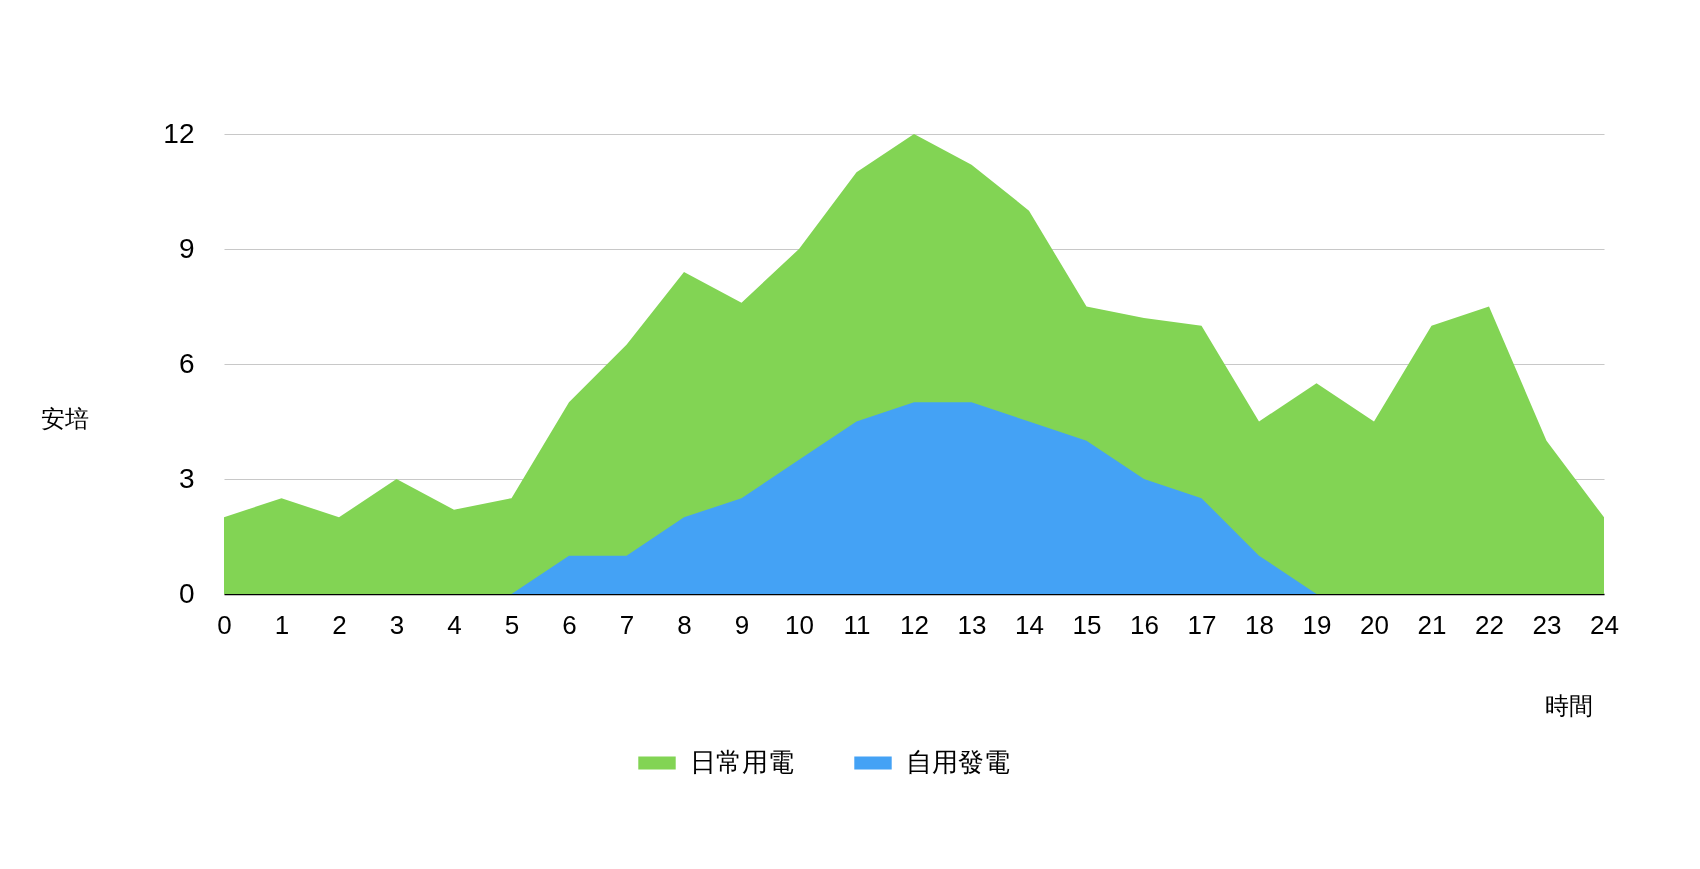 This screenshot has height=869, width=1700. Describe the element at coordinates (1144, 624) in the screenshot. I see `x-tick-label: 16` at that location.